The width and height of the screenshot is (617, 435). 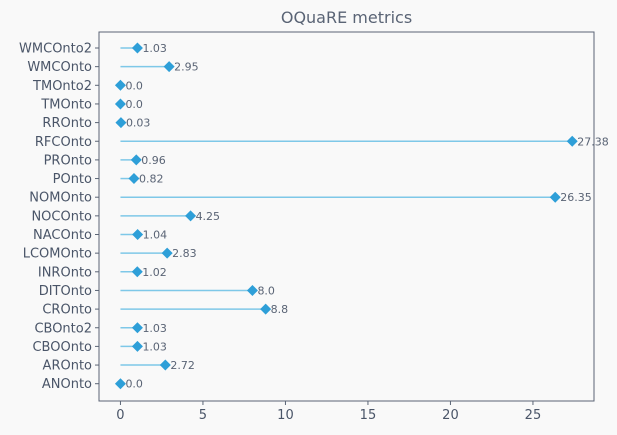 What do you see at coordinates (285, 415) in the screenshot?
I see `x-tick-label-10: 10` at bounding box center [285, 415].